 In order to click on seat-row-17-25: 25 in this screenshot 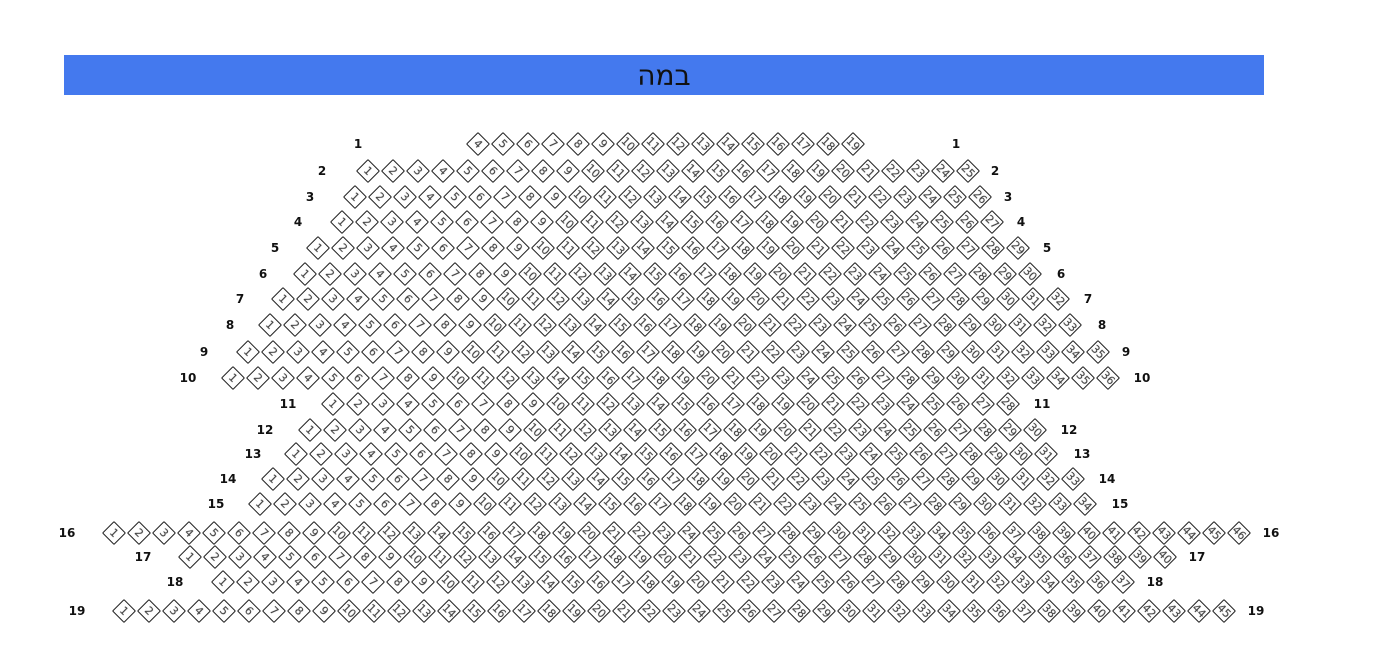, I will do `click(790, 557)`.